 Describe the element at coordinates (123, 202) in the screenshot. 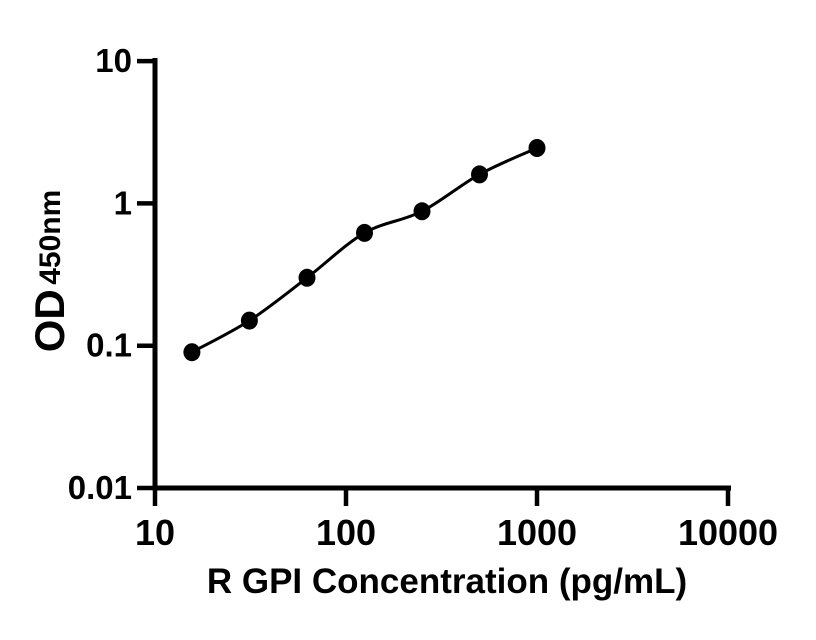

I see `y-tick-label: 1` at that location.